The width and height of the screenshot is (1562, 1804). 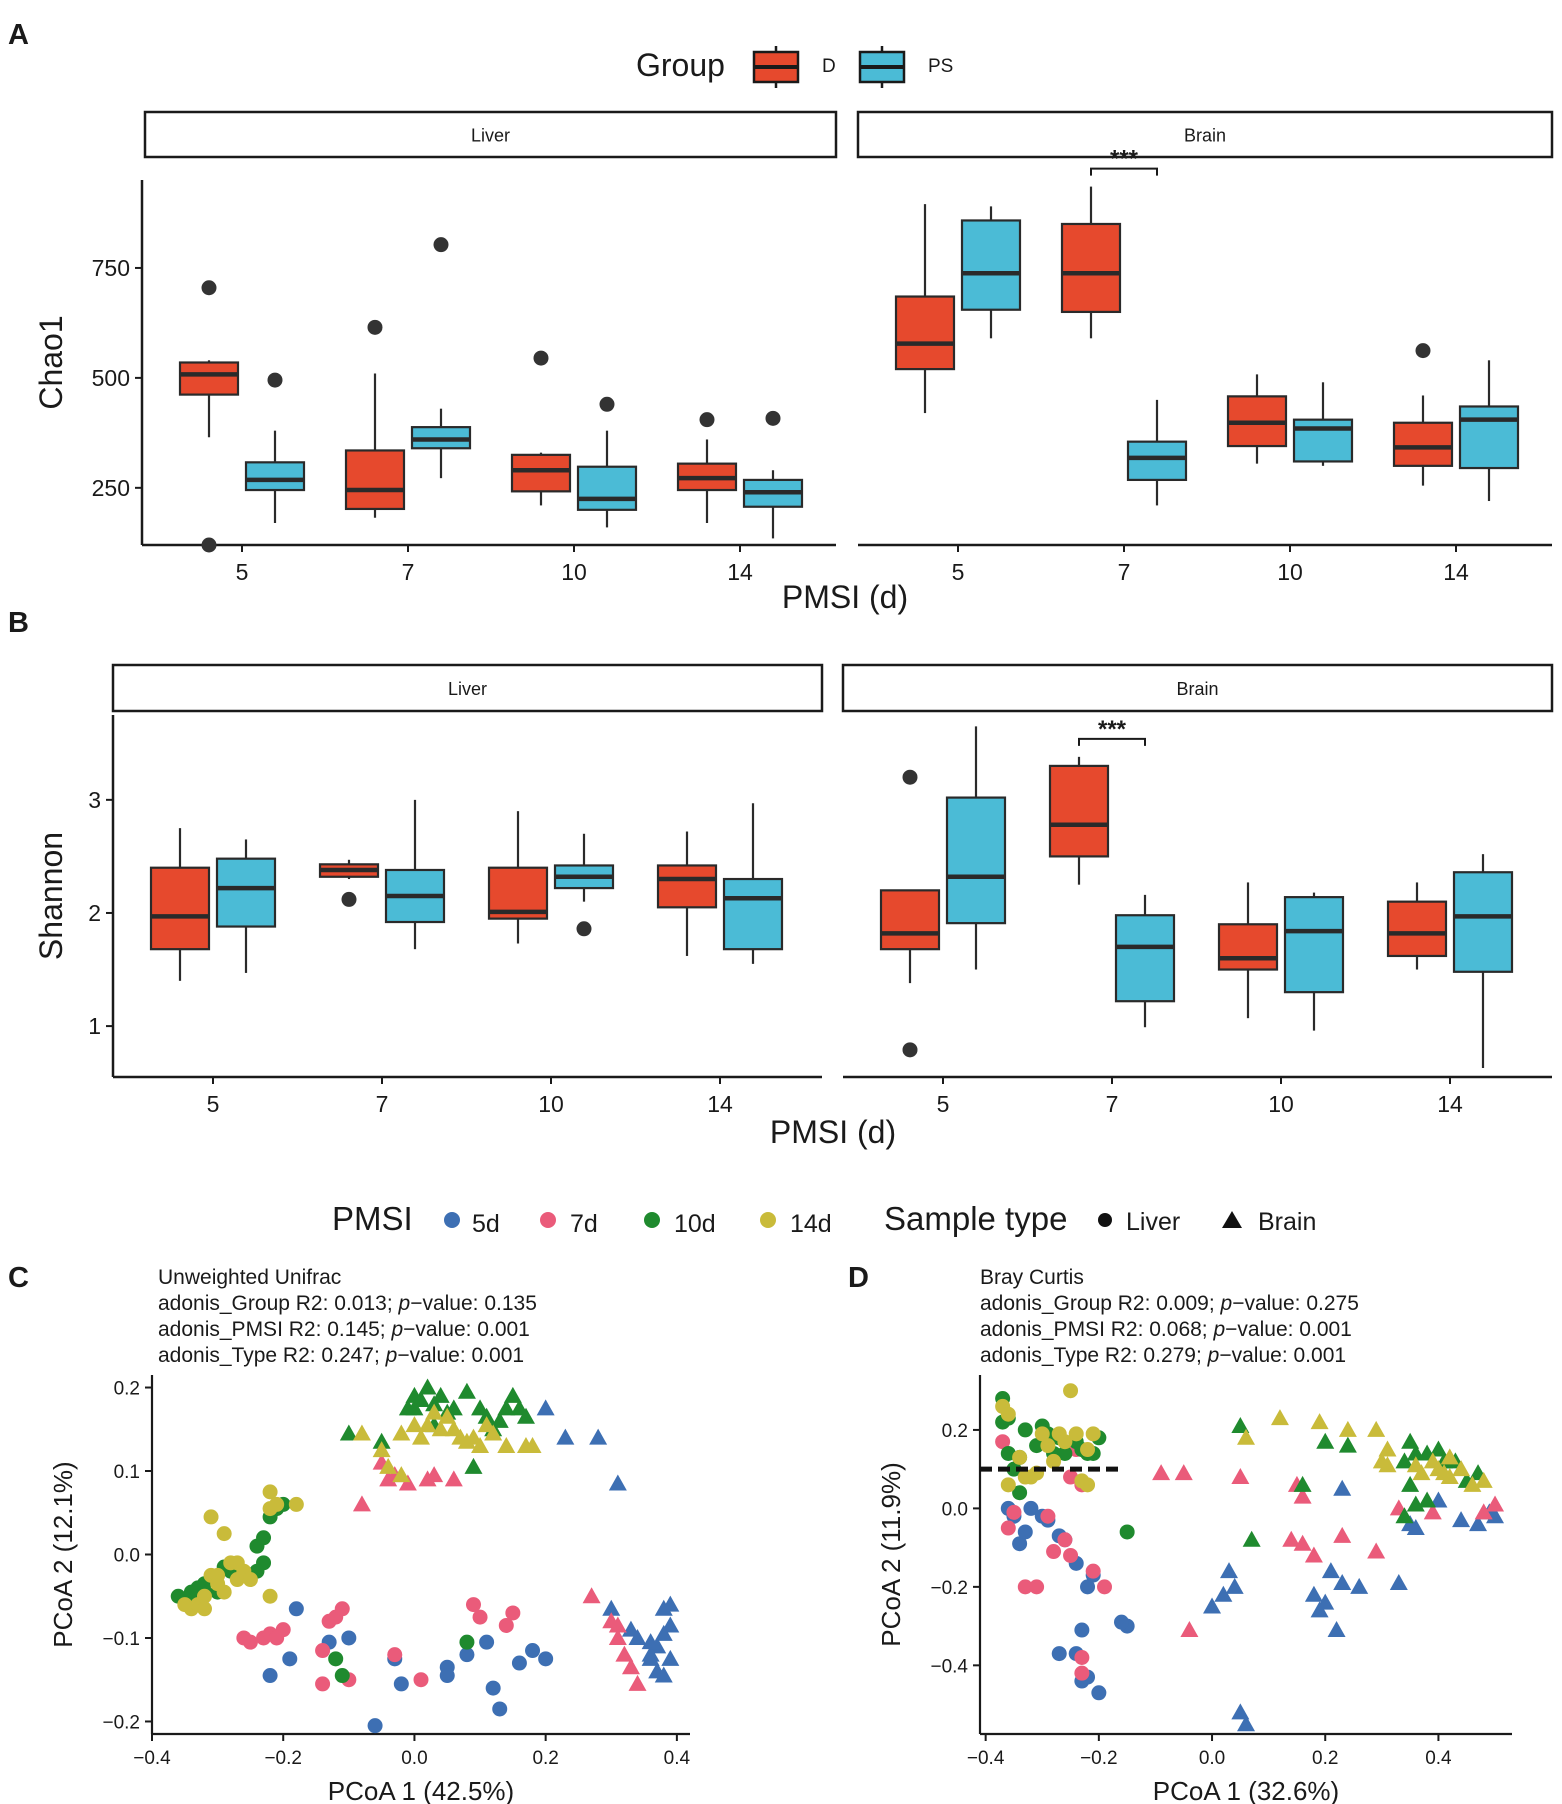 I want to click on x-tick-label: 0.0, so click(x=414, y=1758).